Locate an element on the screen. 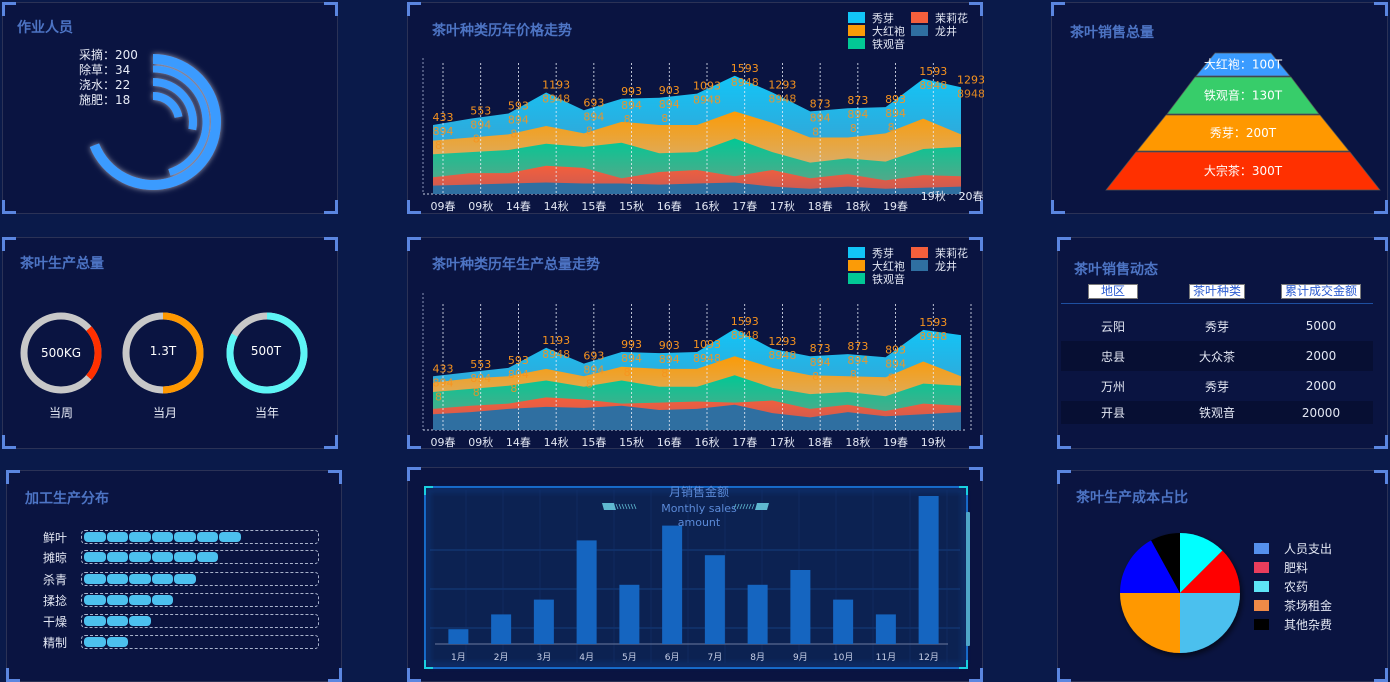  workers-legend: 采摘：200 除草：34 浇水：22 施肥：18 is located at coordinates (108, 78).